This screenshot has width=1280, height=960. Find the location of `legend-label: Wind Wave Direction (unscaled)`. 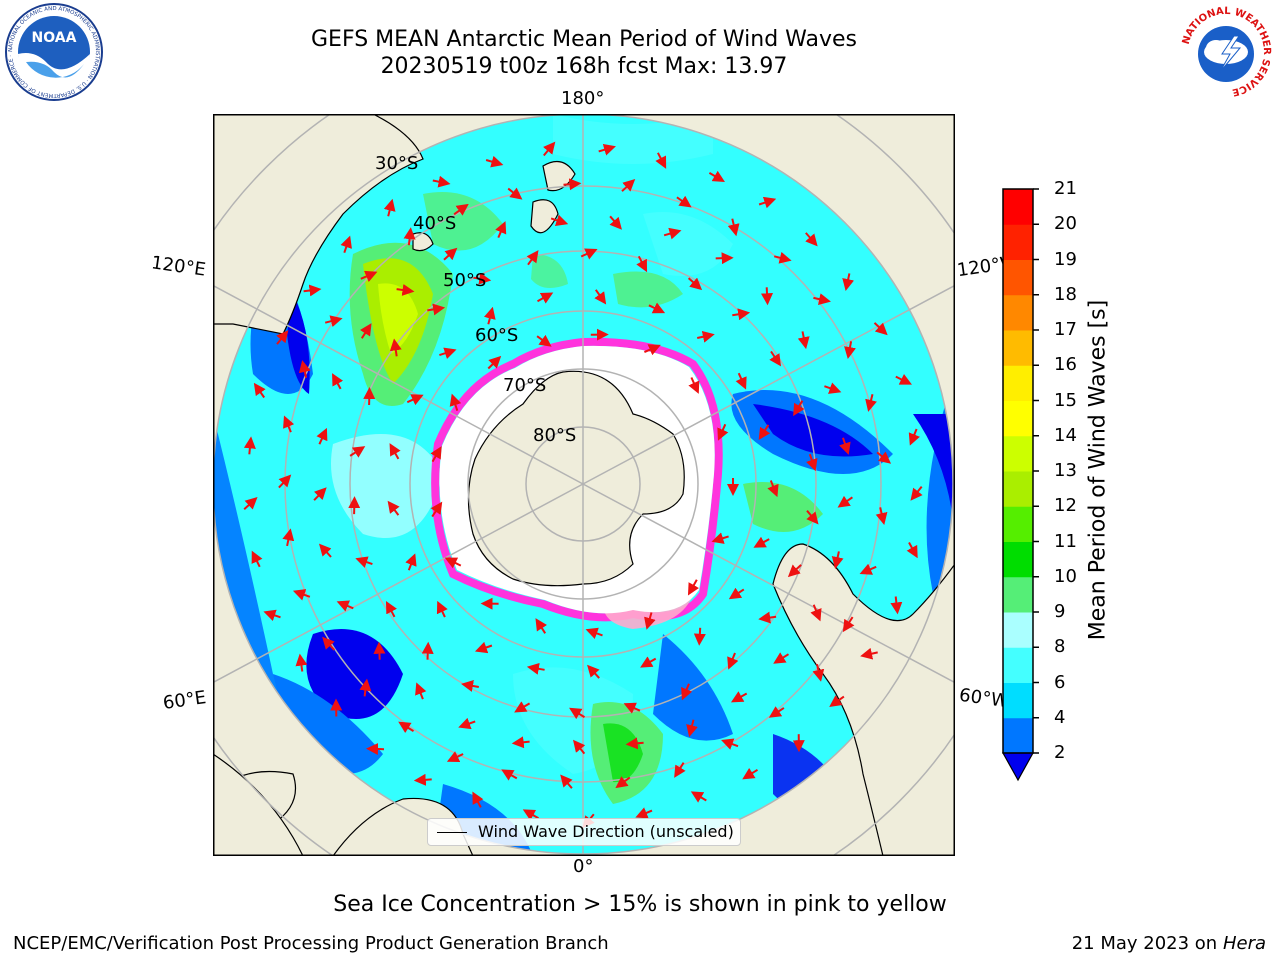

legend-label: Wind Wave Direction (unscaled) is located at coordinates (606, 831).